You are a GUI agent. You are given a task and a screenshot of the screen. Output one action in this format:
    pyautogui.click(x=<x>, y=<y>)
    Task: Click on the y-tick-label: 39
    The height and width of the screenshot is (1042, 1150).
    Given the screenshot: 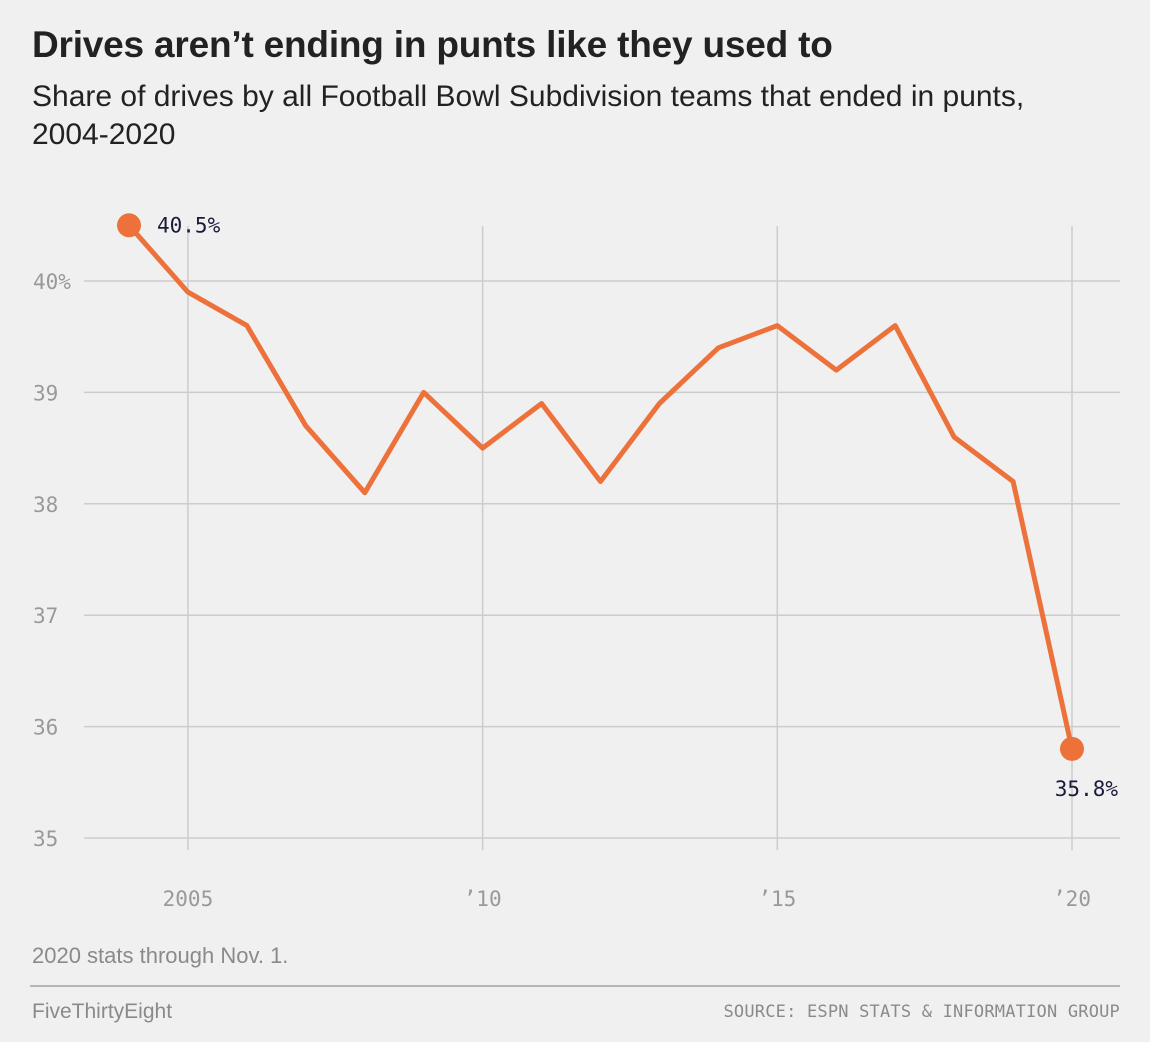 What is the action you would take?
    pyautogui.click(x=45, y=393)
    